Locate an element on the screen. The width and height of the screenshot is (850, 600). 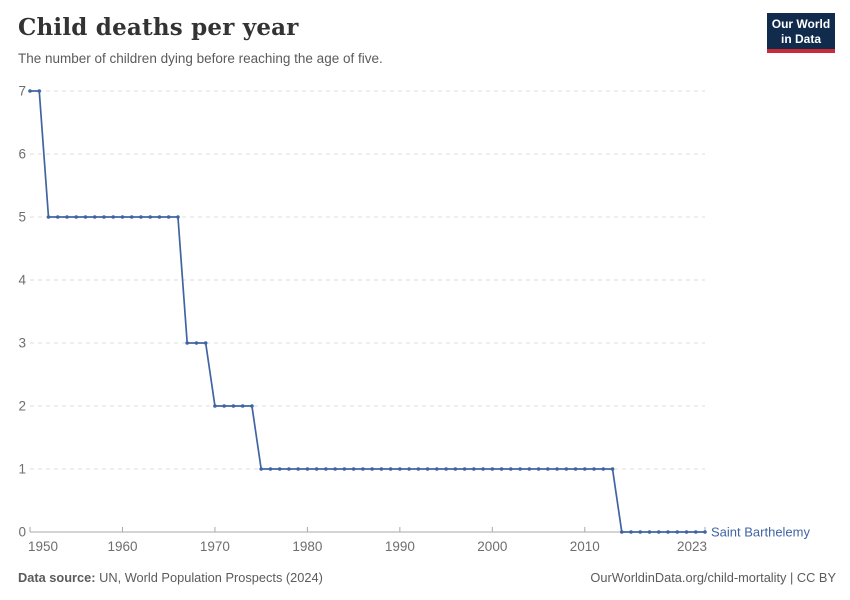
x-tick-label: 1990 is located at coordinates (400, 546).